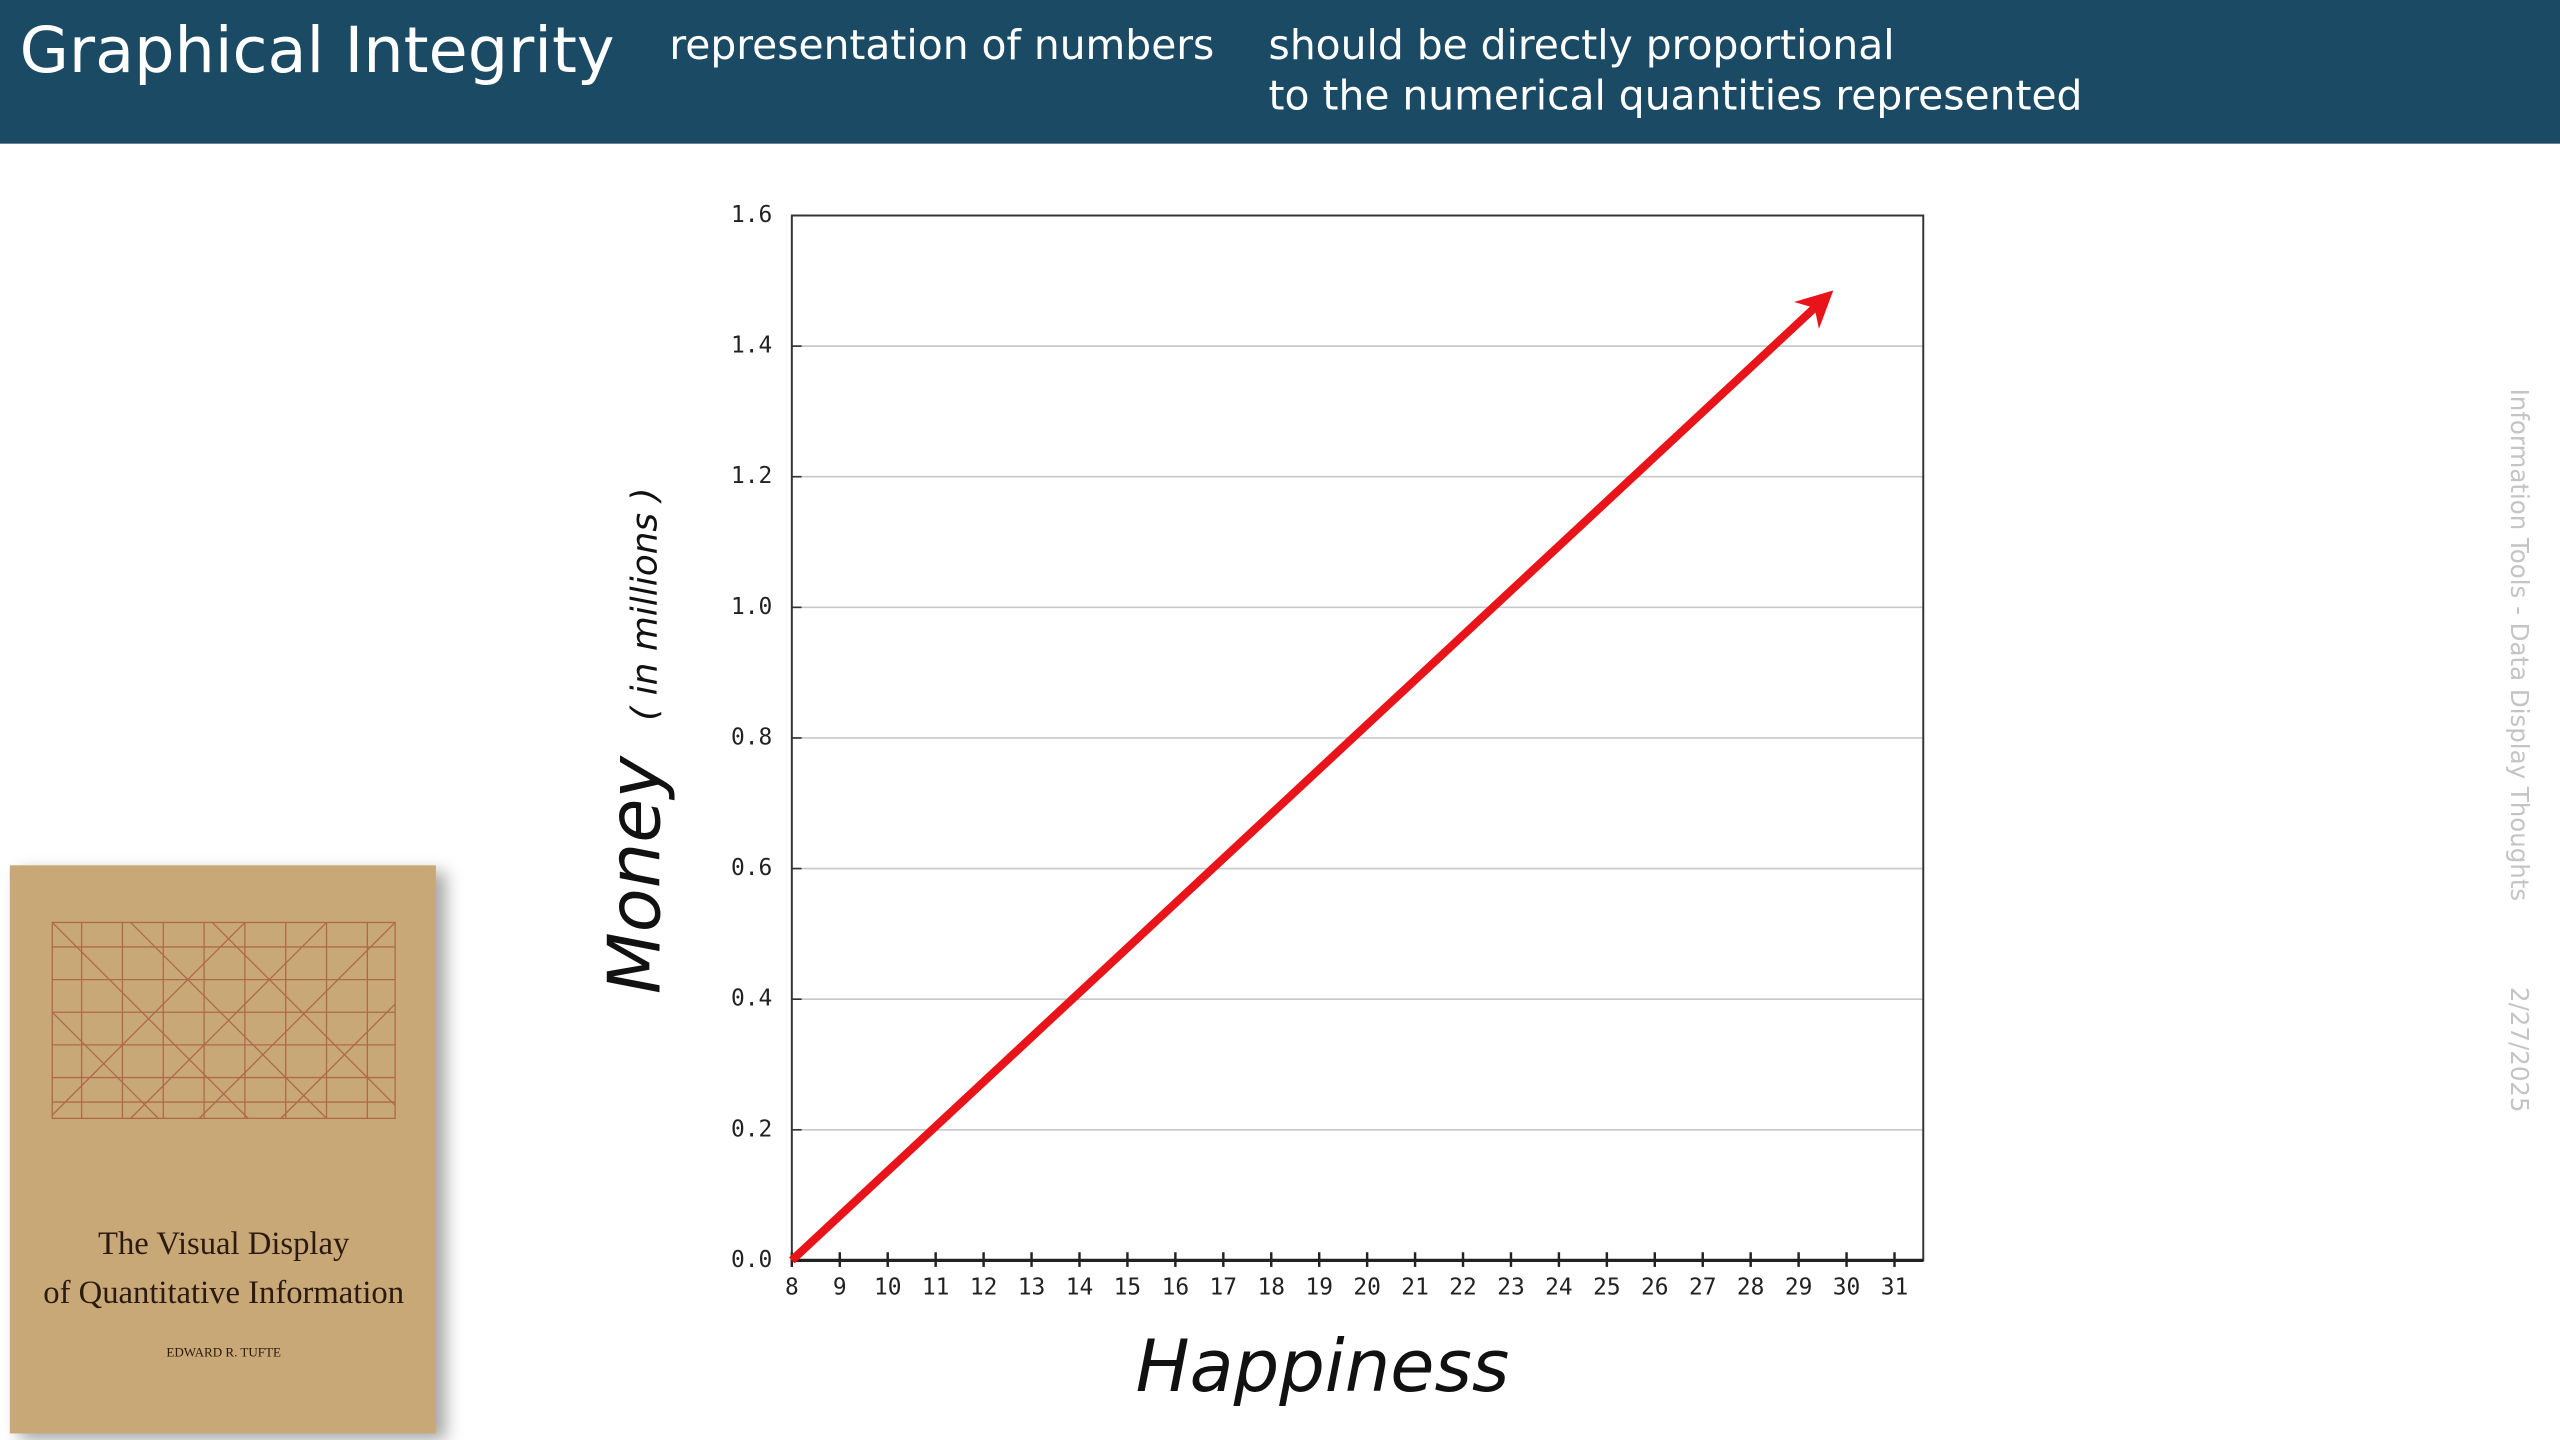 The image size is (2560, 1440). Describe the element at coordinates (751, 999) in the screenshot. I see `y-tick-label: 0.4` at that location.